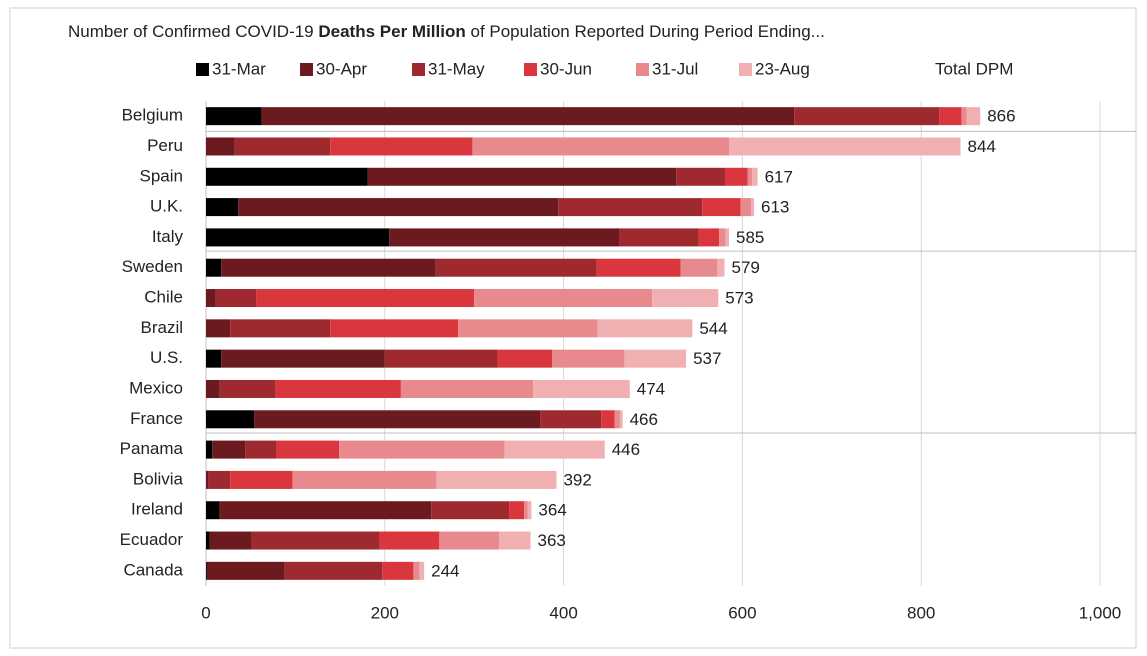  Describe the element at coordinates (445, 570) in the screenshot. I see `total-label: 244` at that location.